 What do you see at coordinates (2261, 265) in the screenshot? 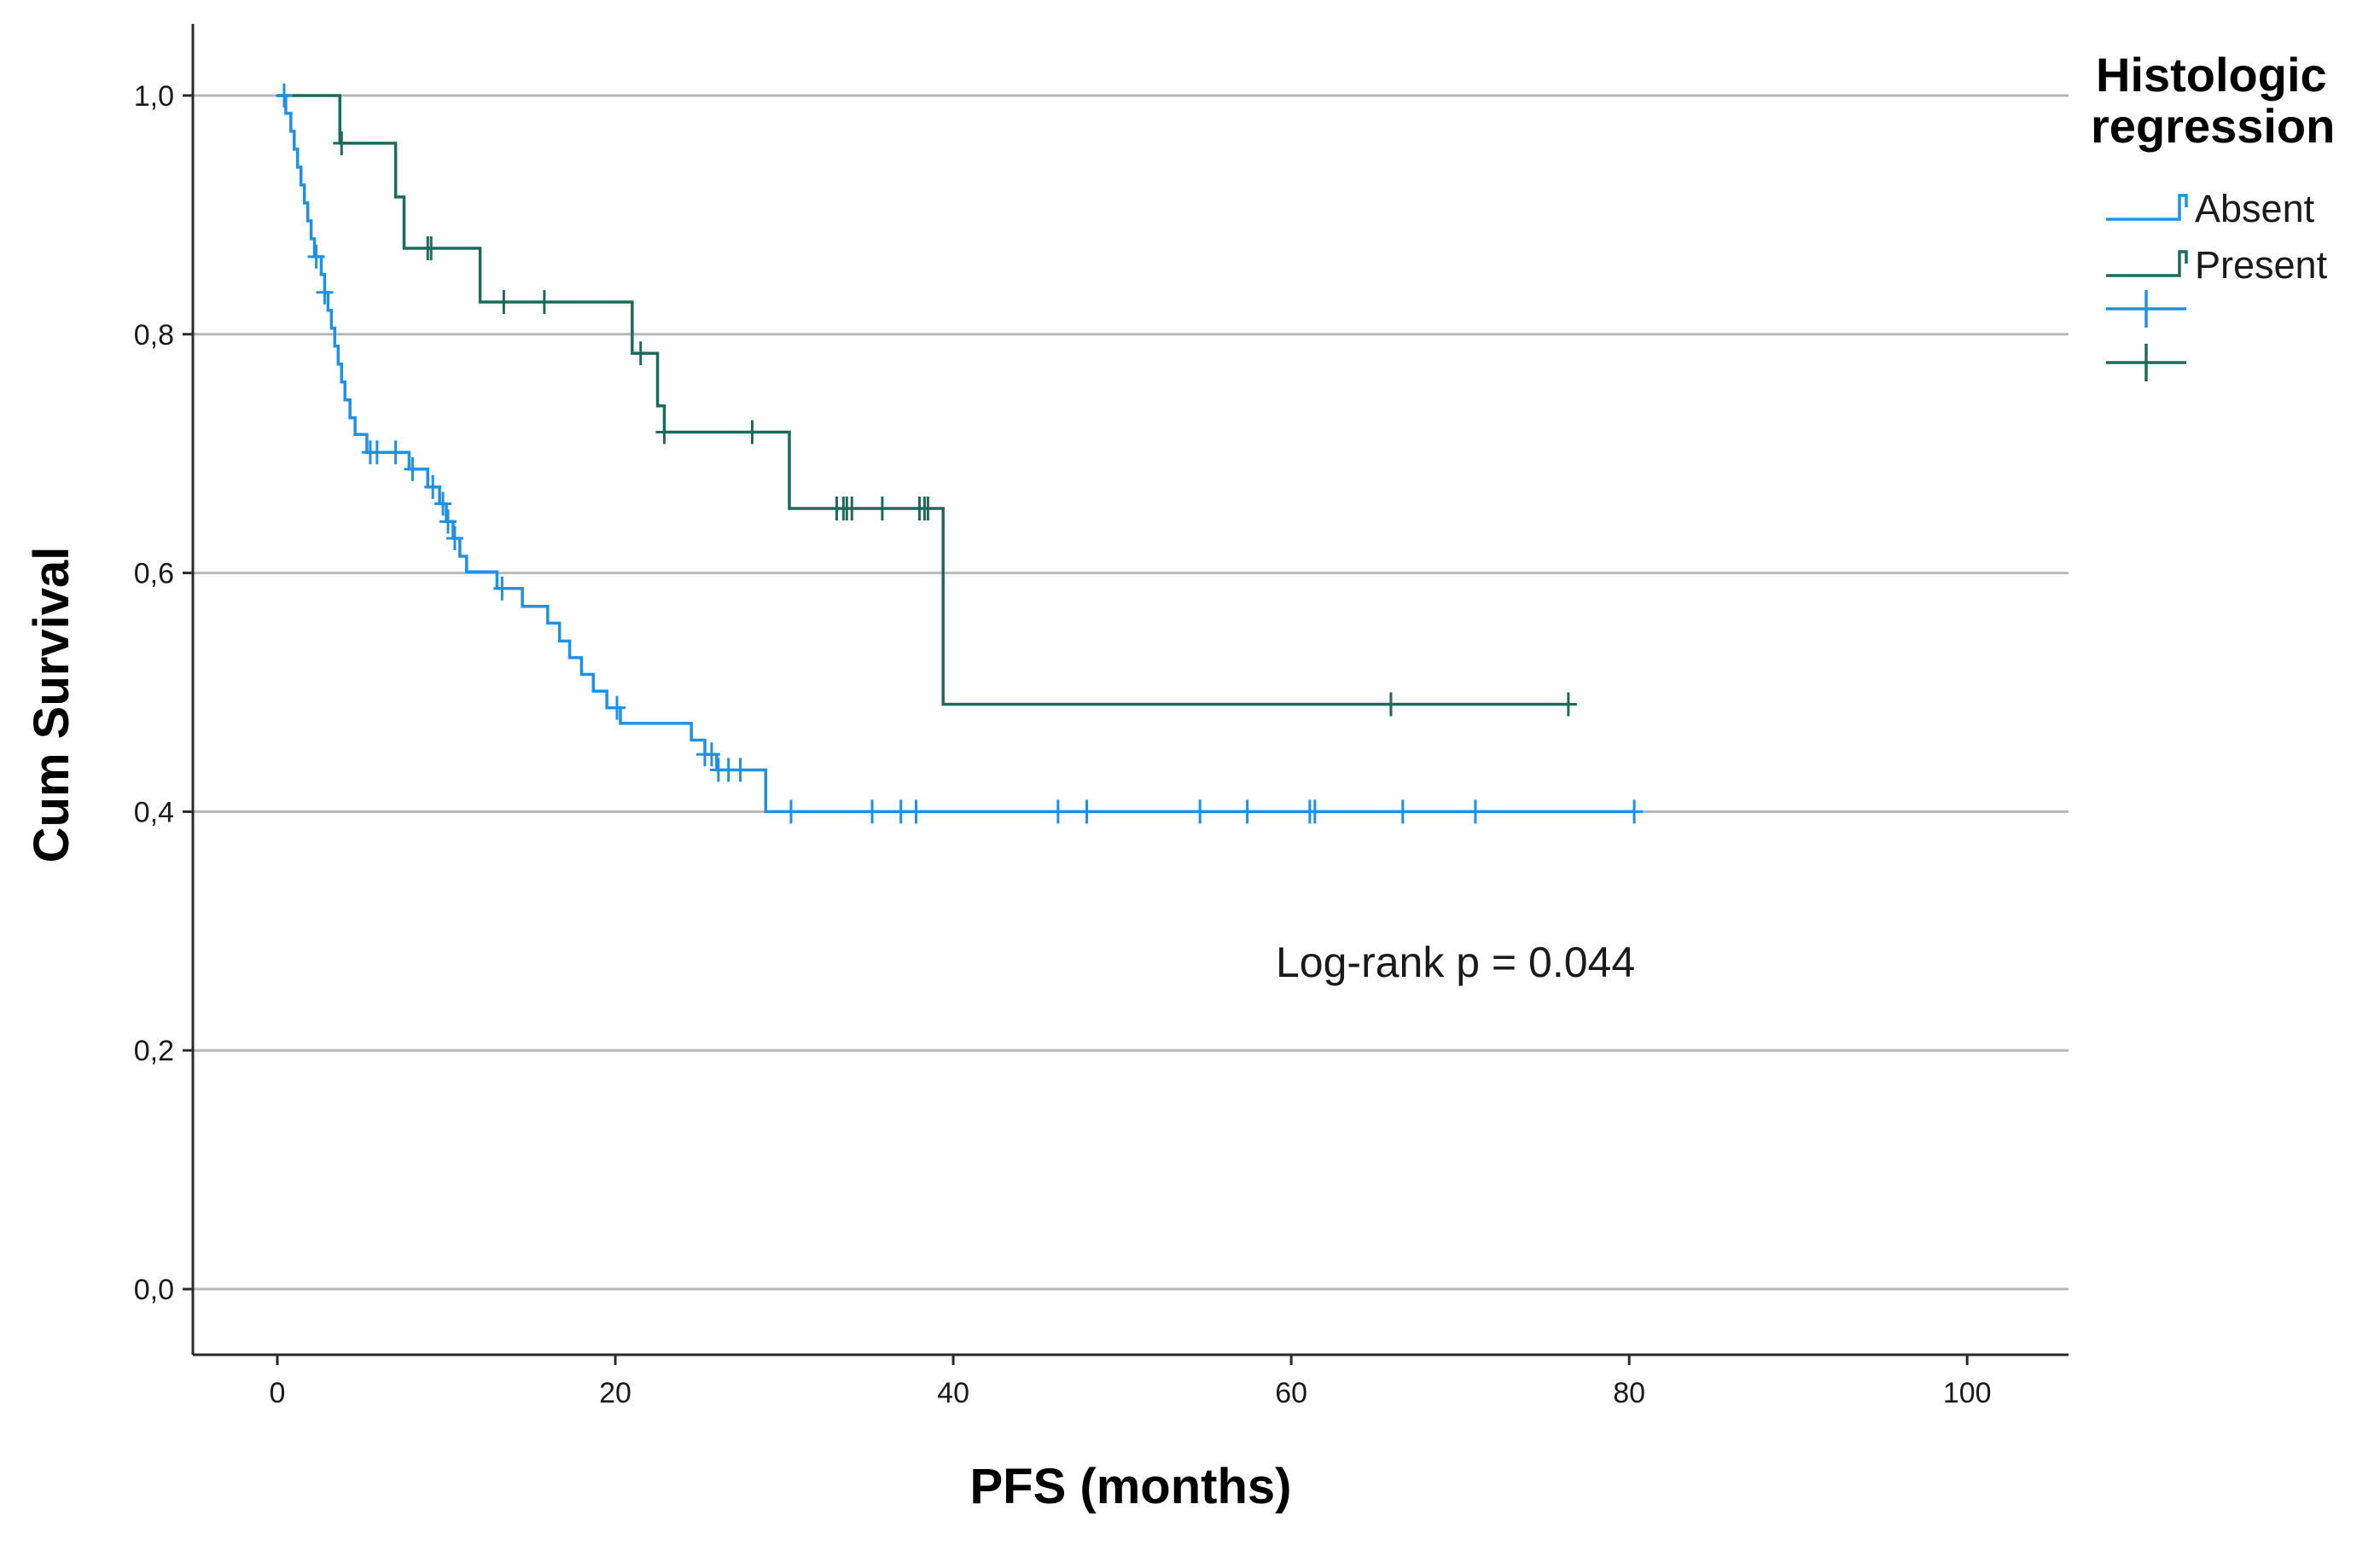
I see `legend-label: Present` at bounding box center [2261, 265].